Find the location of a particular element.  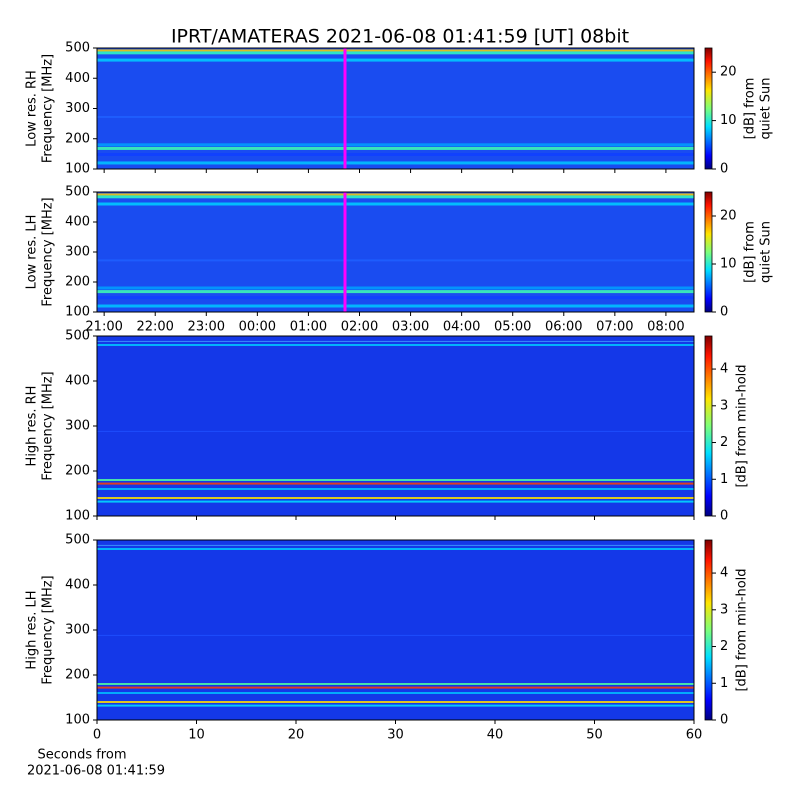

x-tick-label: 10 is located at coordinates (196, 735).